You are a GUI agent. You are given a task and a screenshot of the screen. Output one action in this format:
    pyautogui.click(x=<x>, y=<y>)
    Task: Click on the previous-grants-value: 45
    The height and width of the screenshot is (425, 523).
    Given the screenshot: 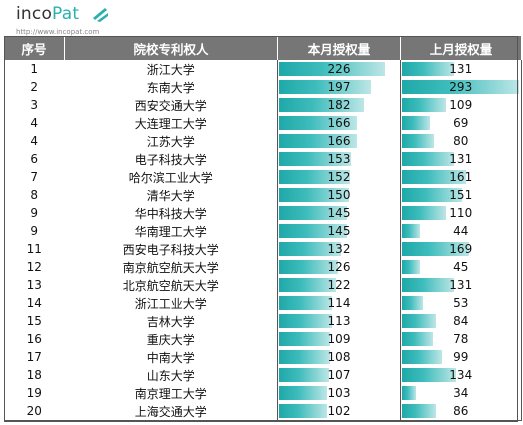 What is the action you would take?
    pyautogui.click(x=461, y=267)
    